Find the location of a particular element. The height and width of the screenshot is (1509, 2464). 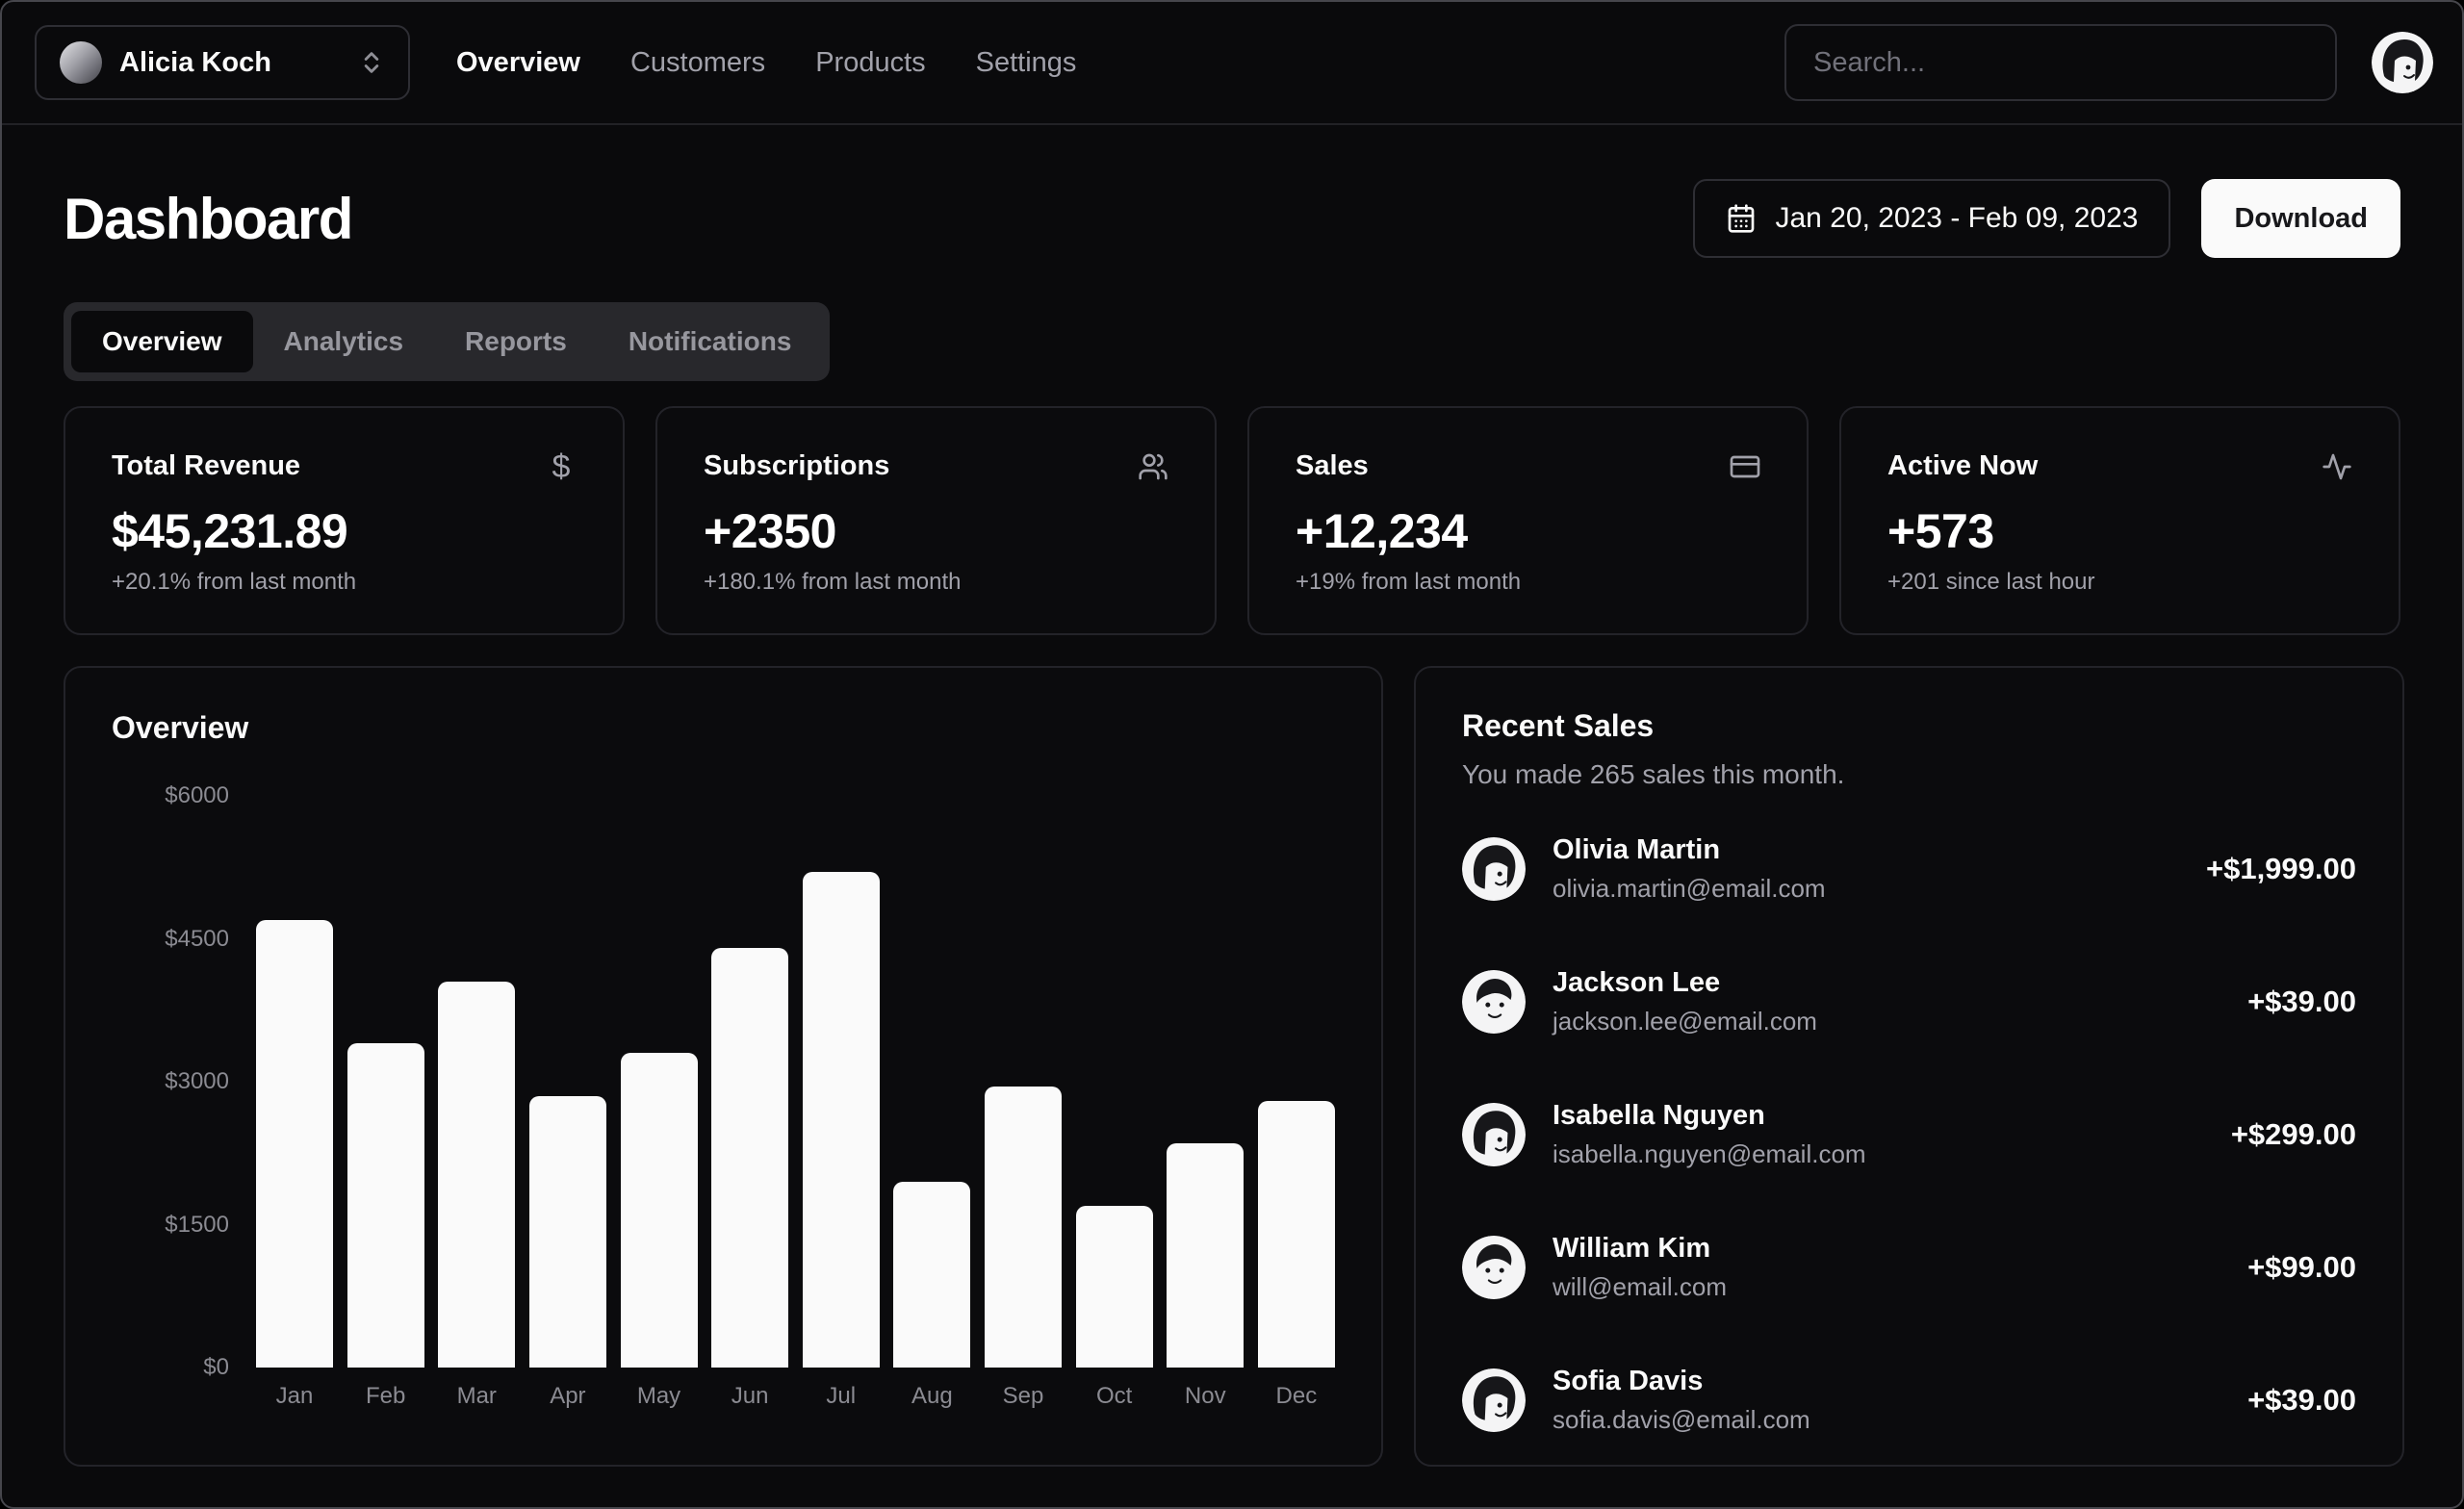

team-name: Alicia Koch is located at coordinates (195, 62).